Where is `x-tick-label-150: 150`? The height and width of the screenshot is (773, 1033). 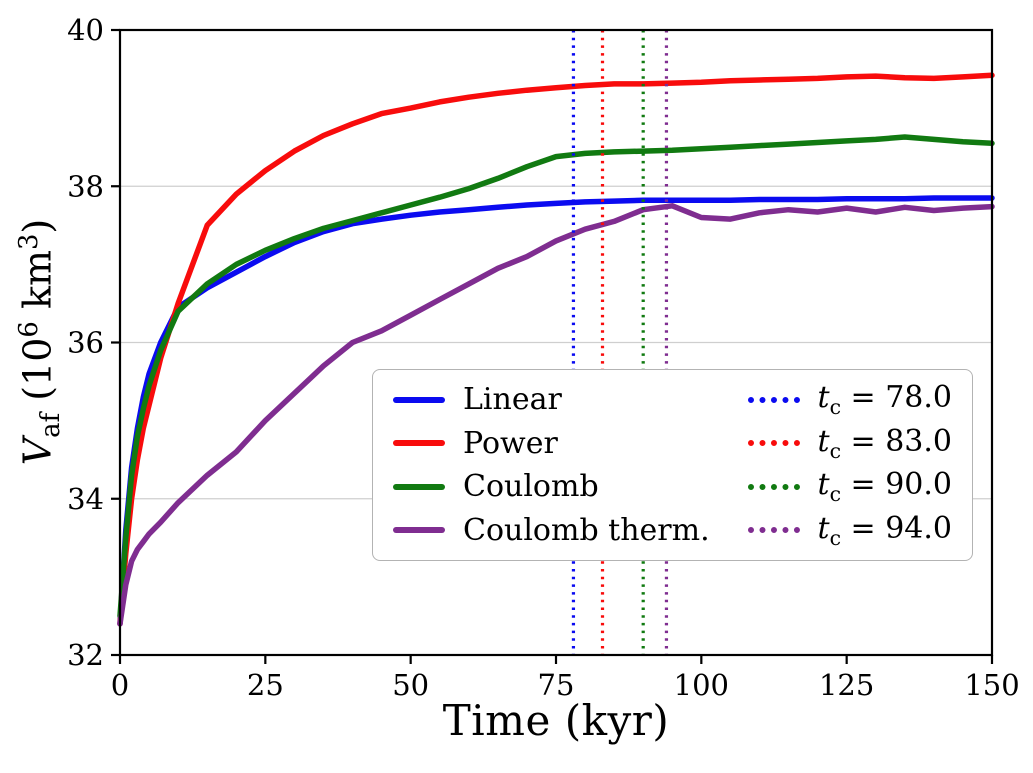
x-tick-label-150: 150 is located at coordinates (991, 685).